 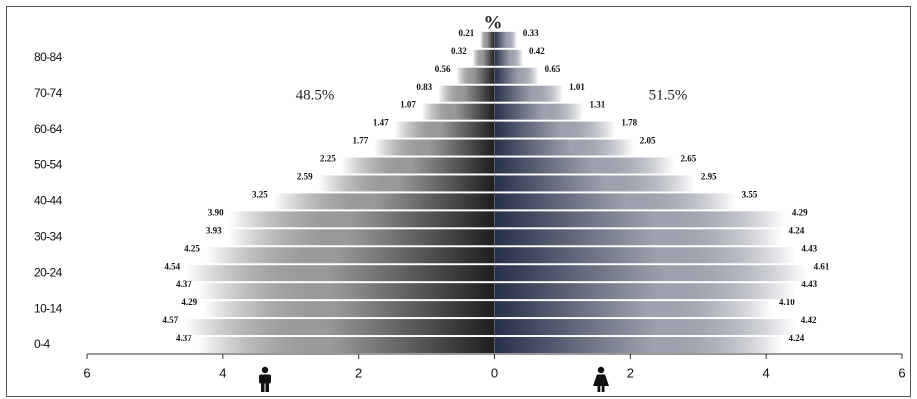 What do you see at coordinates (601, 379) in the screenshot?
I see `female-icon` at bounding box center [601, 379].